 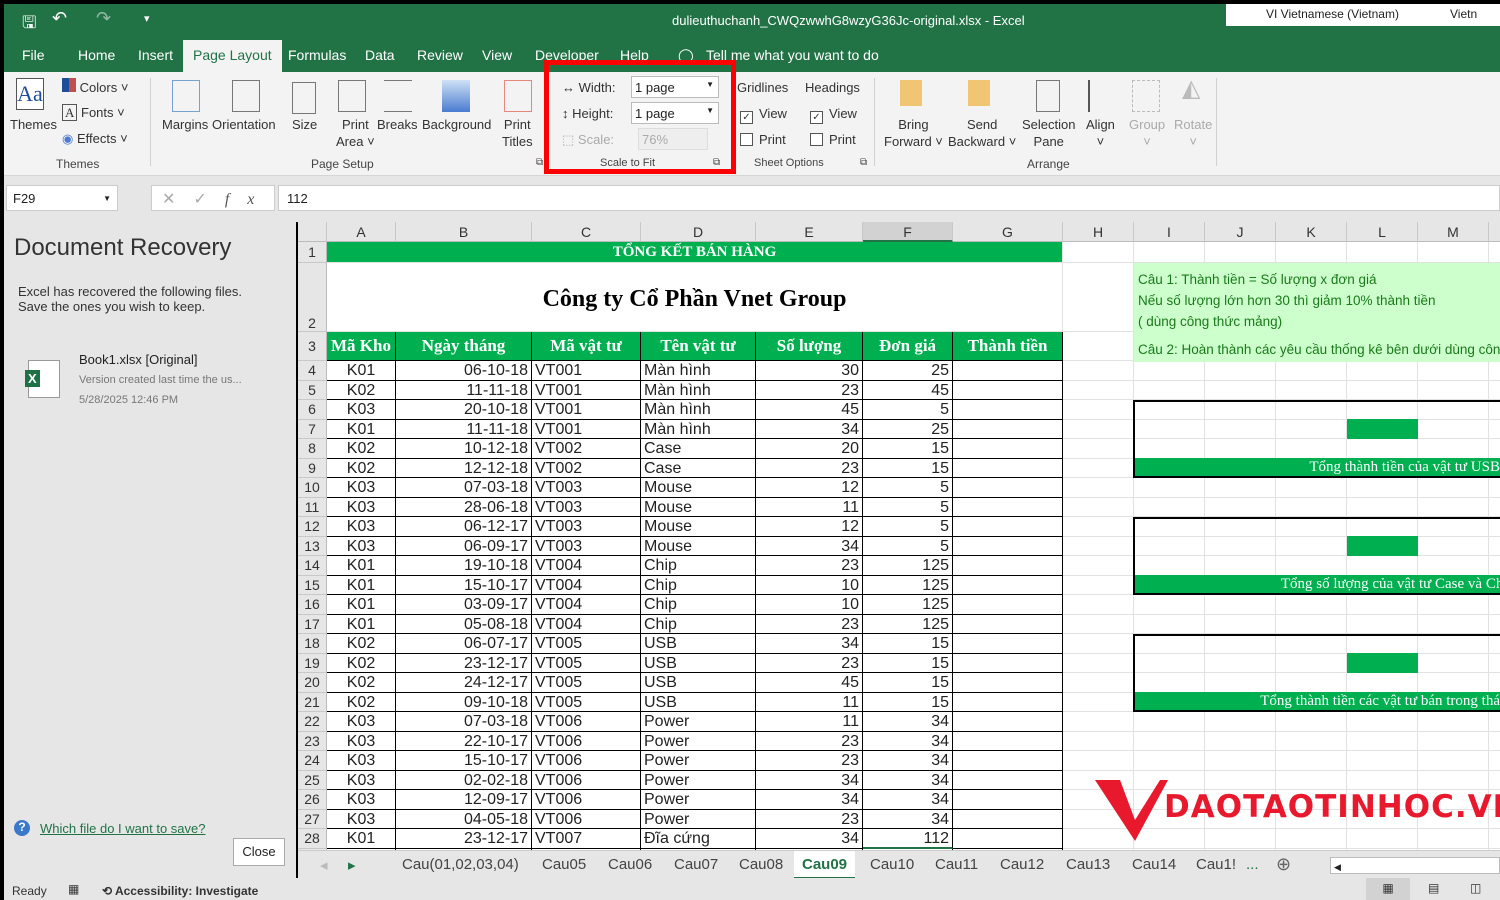 I want to click on column-header: H, so click(x=1098, y=232).